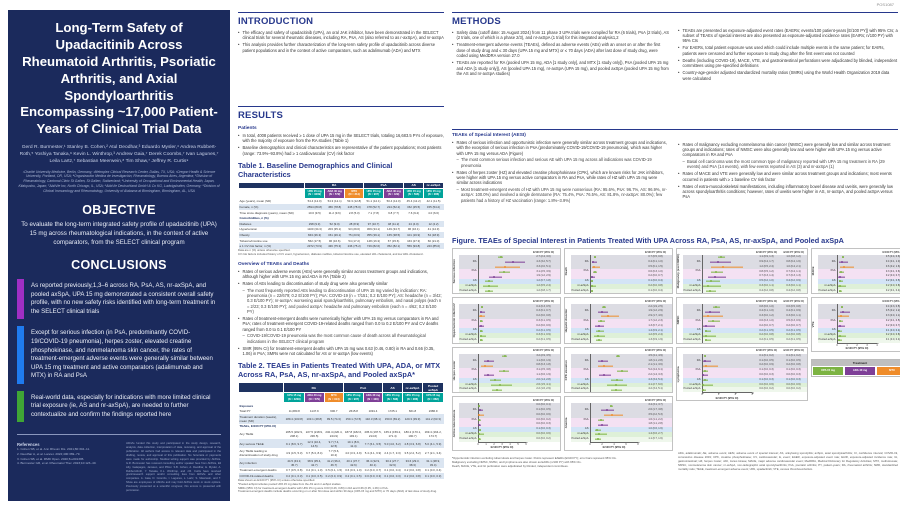 The height and width of the screenshot is (509, 900). What do you see at coordinates (373, 476) in the screenshot?
I see `table-cell: 0.0 (0.0, 0.3)` at bounding box center [373, 476].